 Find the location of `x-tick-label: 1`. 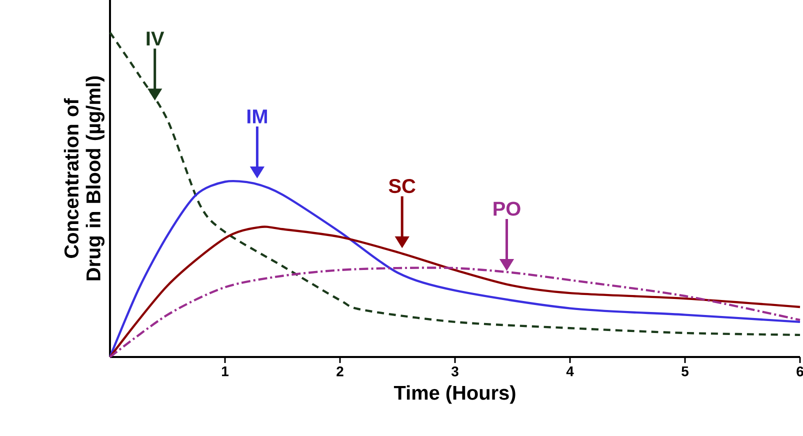

x-tick-label: 1 is located at coordinates (225, 371).